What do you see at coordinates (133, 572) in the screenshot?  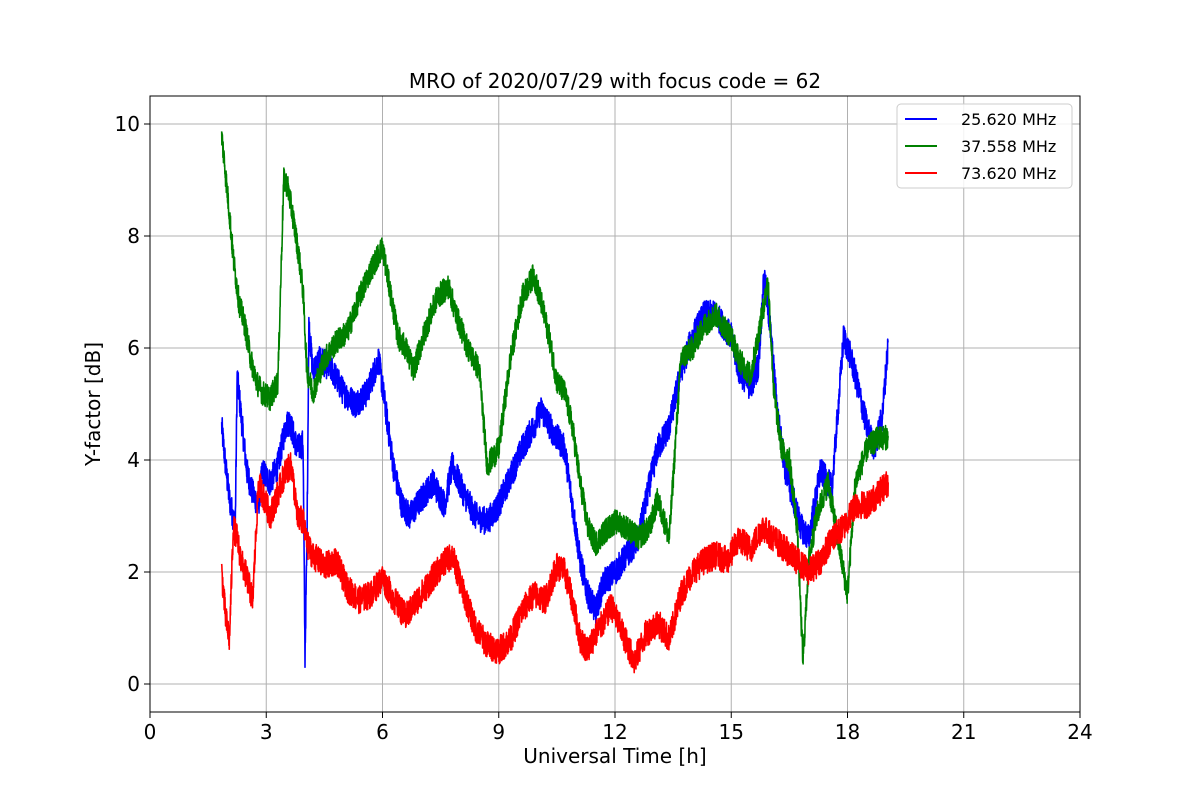 I see `y-tick-label: 2` at bounding box center [133, 572].